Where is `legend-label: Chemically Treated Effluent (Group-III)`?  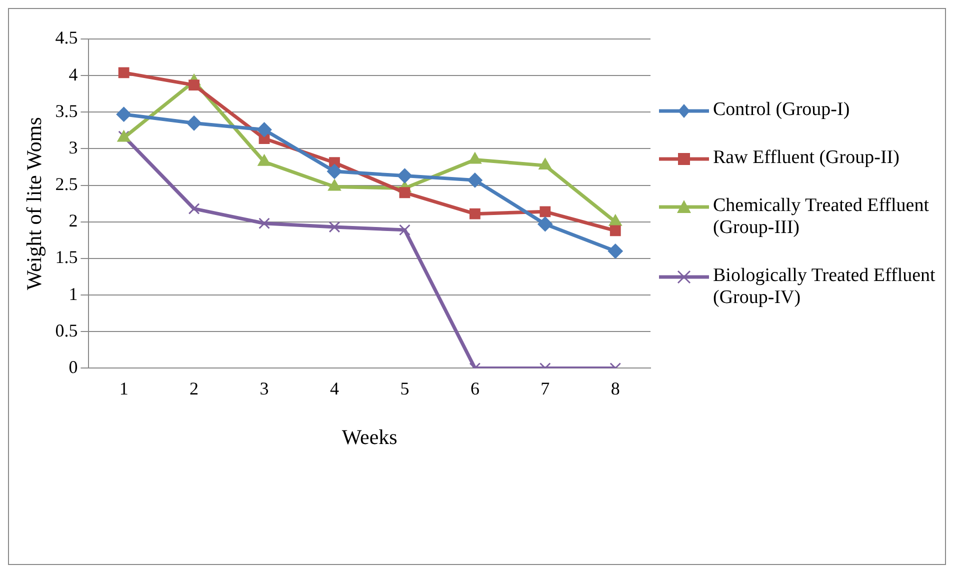 legend-label: Chemically Treated Effluent (Group-III) is located at coordinates (821, 217).